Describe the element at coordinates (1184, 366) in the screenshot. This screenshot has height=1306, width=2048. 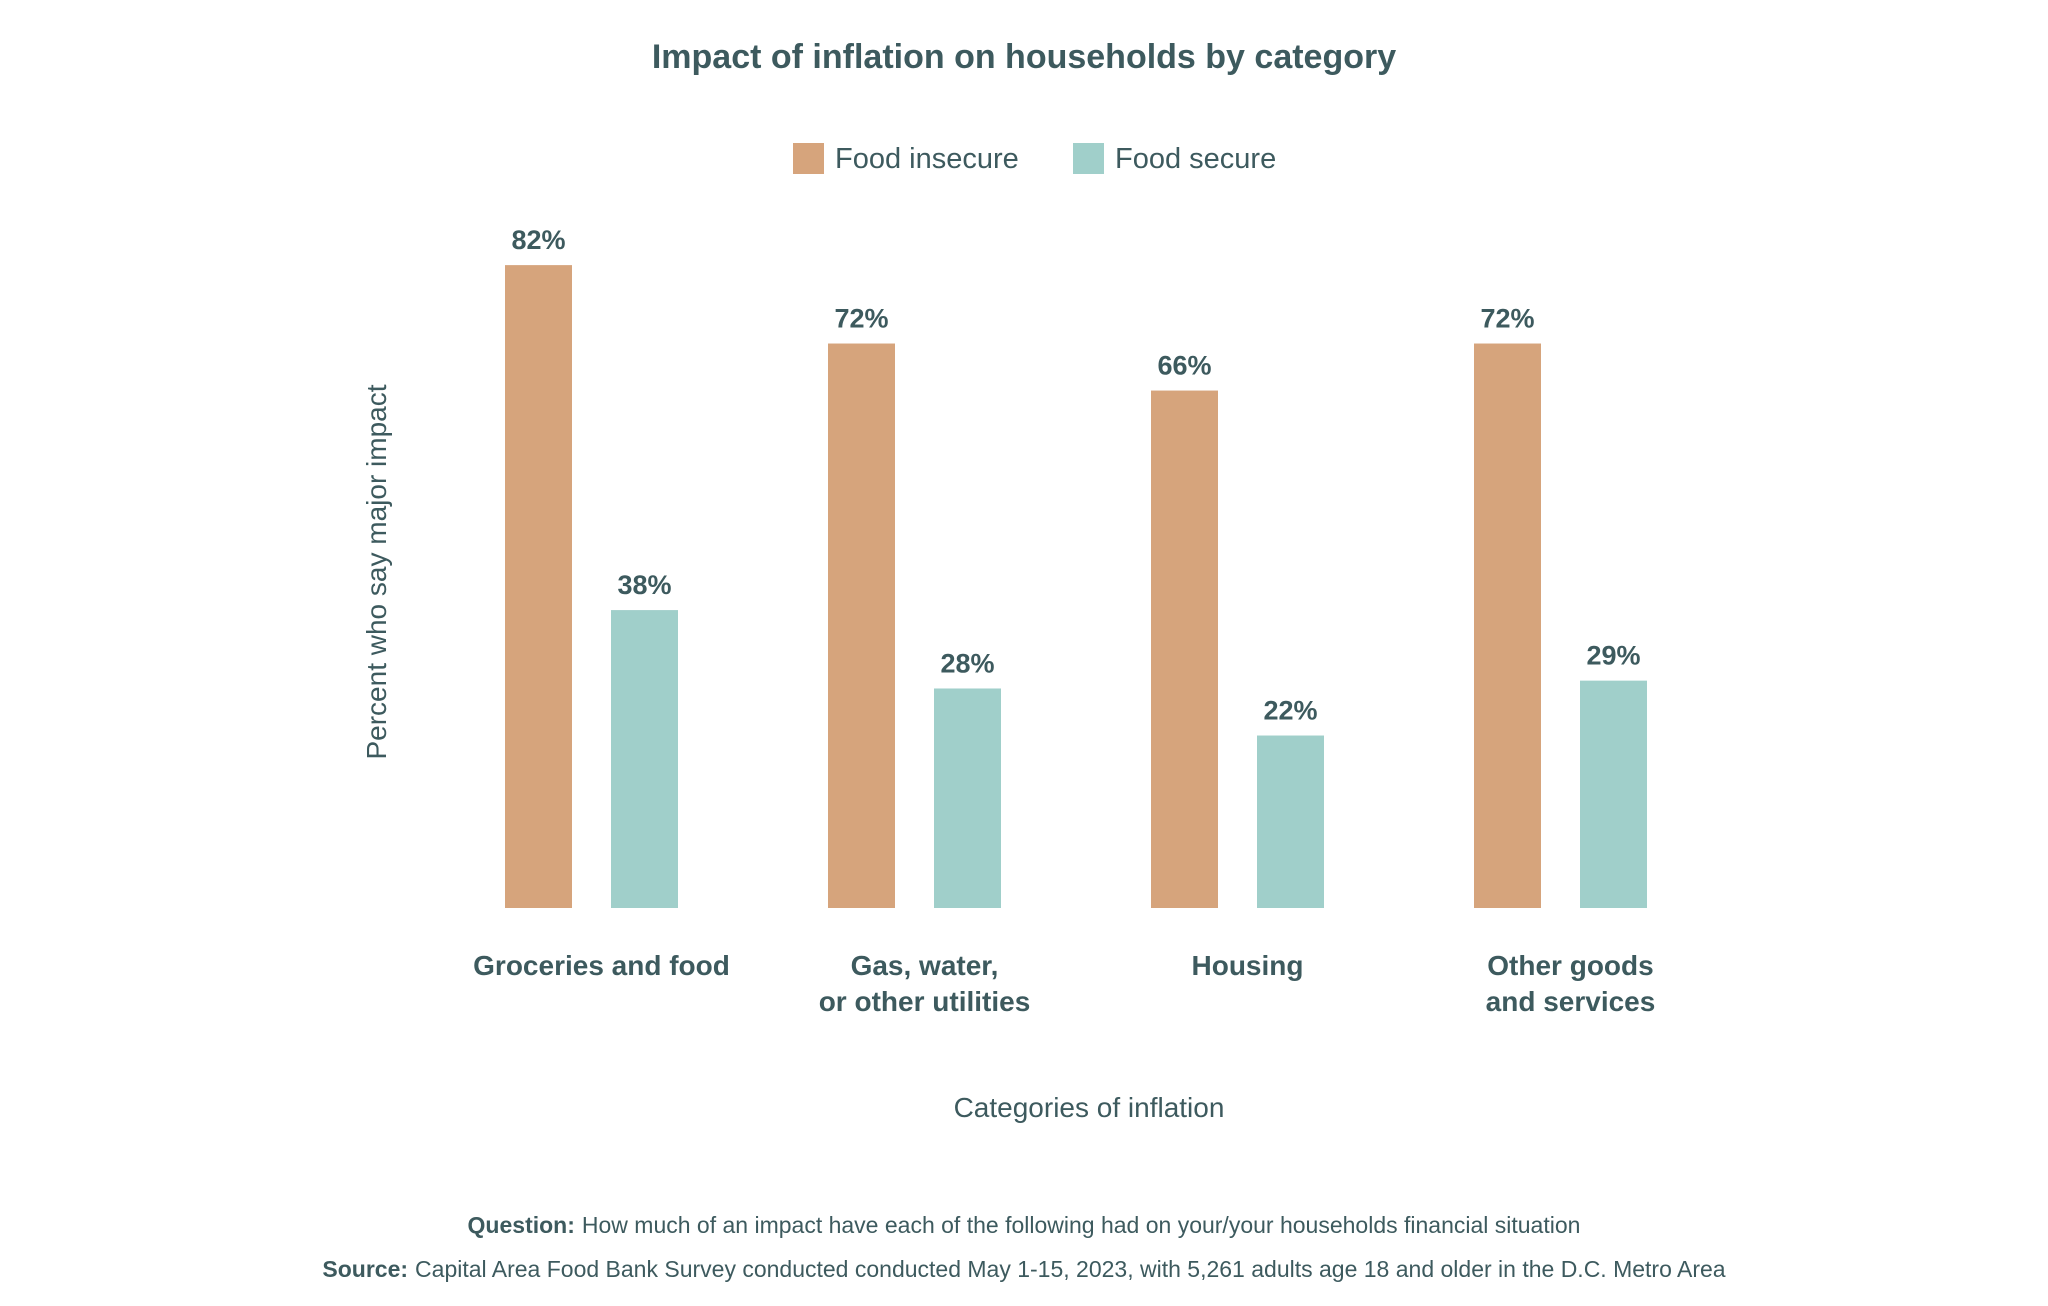
I see `value-label-0-2: 66%` at that location.